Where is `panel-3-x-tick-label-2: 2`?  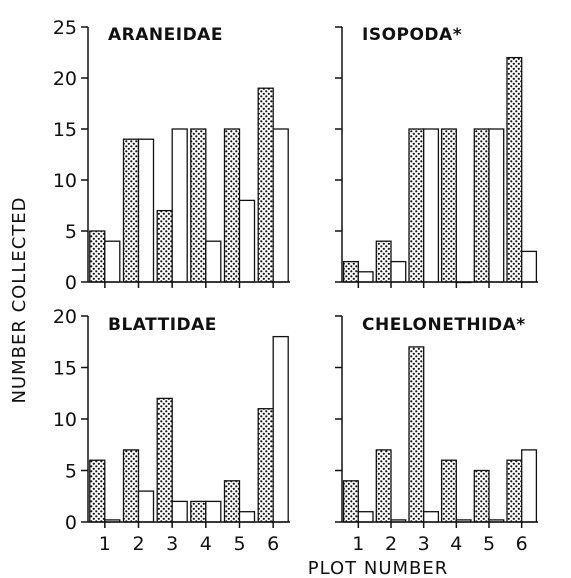 panel-3-x-tick-label-2: 2 is located at coordinates (138, 544).